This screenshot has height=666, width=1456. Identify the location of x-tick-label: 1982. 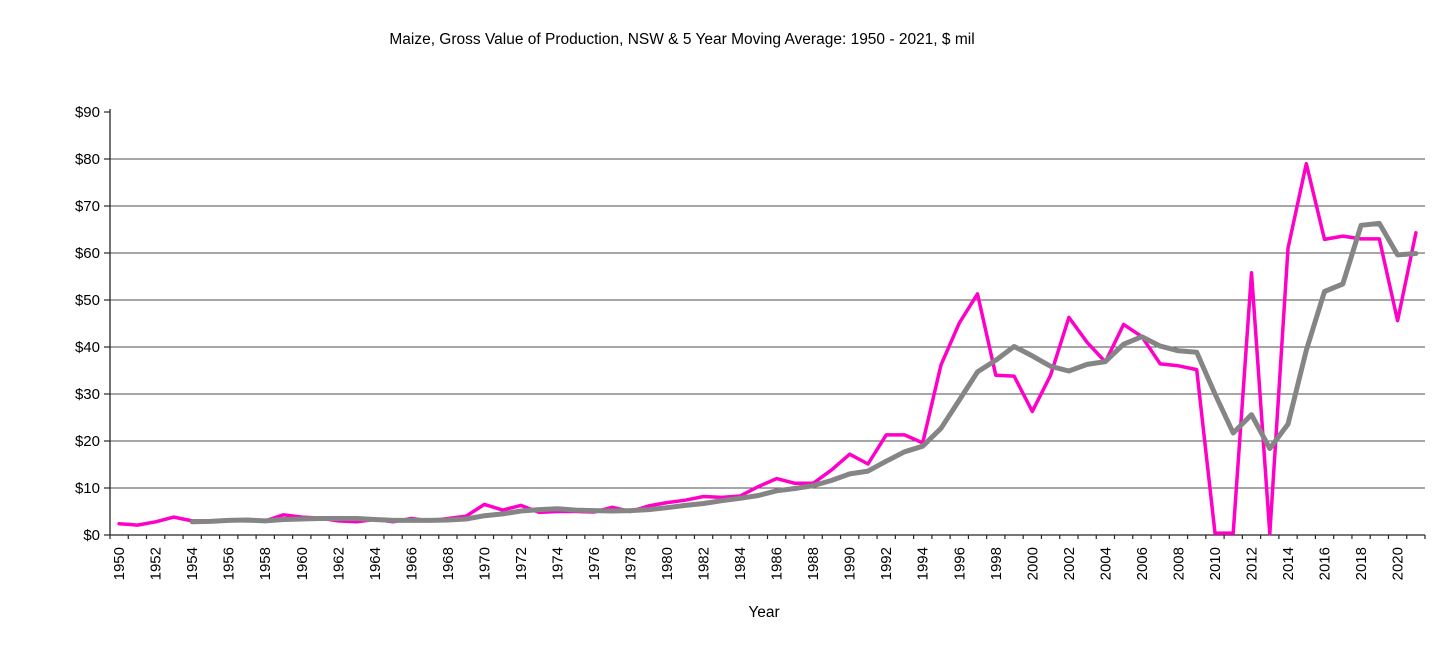
(704, 563).